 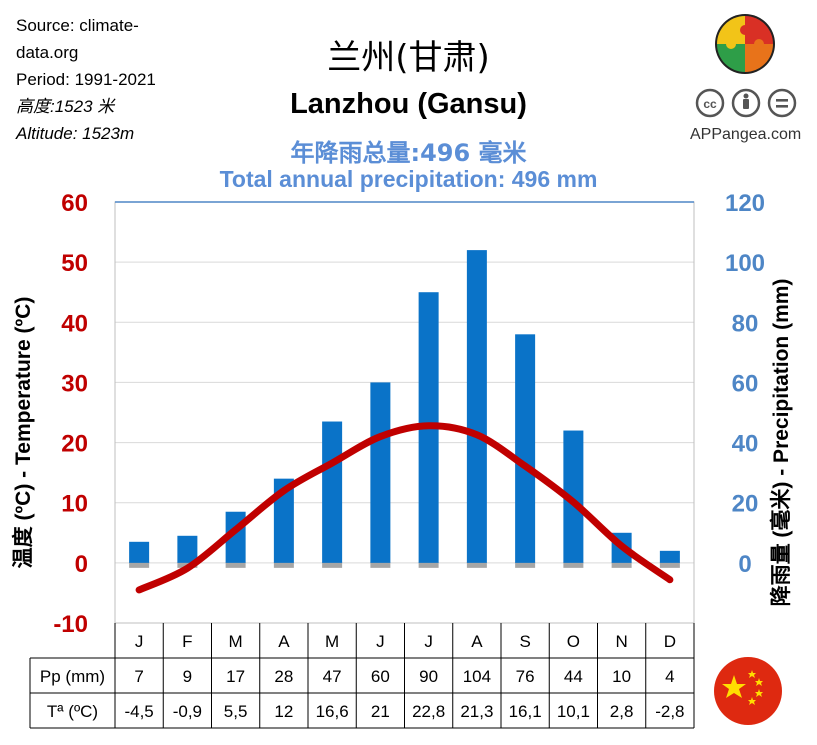 What do you see at coordinates (236, 711) in the screenshot?
I see `temp-value: 5,5` at bounding box center [236, 711].